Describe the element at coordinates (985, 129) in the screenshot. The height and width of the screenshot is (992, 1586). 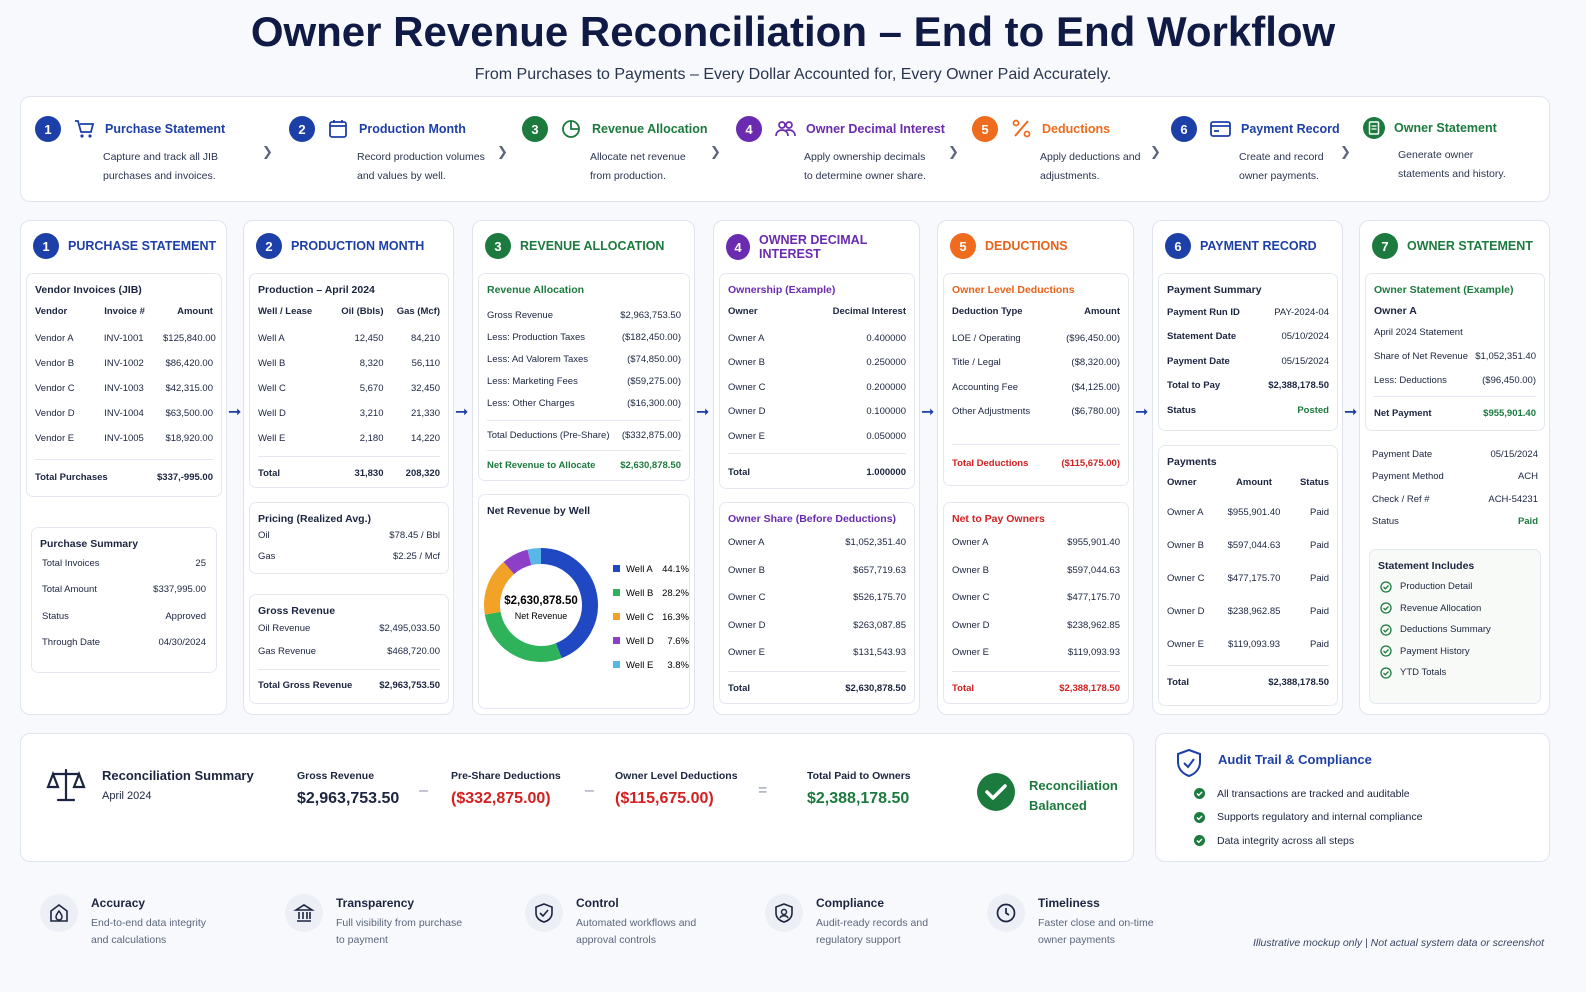
I see `step-number: 5` at that location.